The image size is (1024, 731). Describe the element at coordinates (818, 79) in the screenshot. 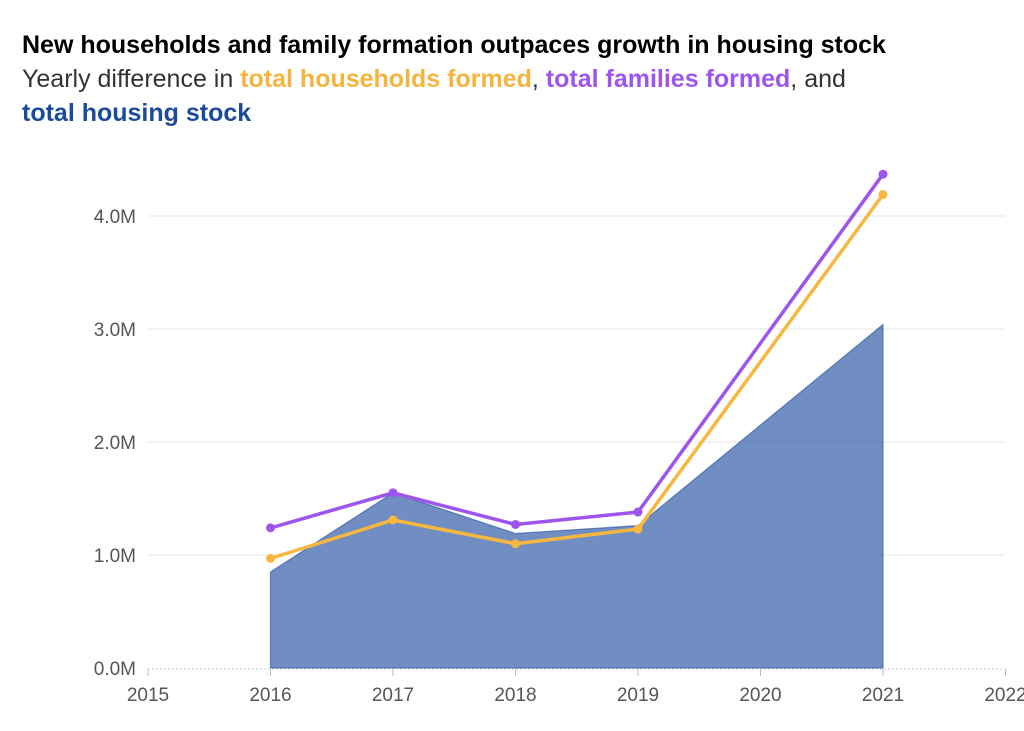

I see `subtitle-text-3: , and` at that location.